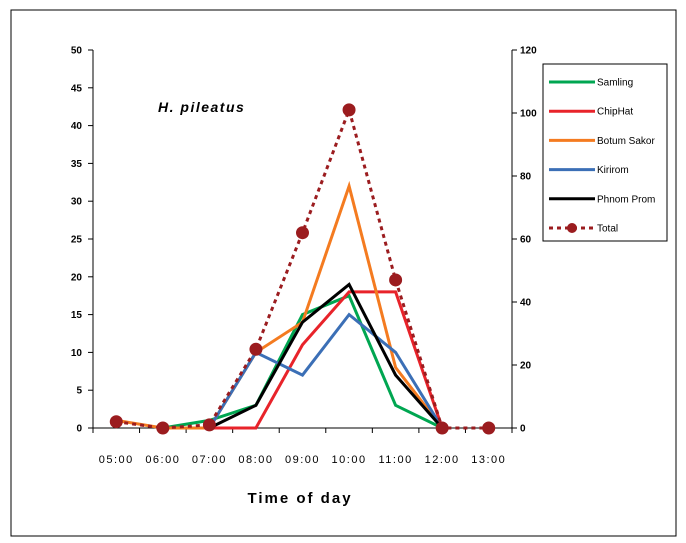 This screenshot has width=686, height=543. I want to click on series-line-chiphat, so click(326, 360).